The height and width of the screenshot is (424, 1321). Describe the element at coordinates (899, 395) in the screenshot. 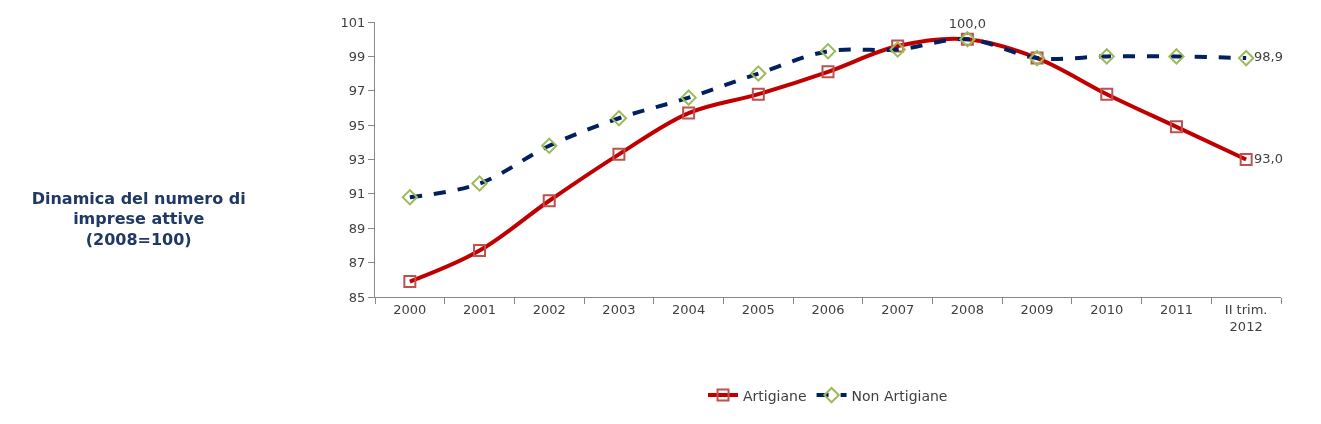

I see `legend-label: Non Artigiane` at that location.